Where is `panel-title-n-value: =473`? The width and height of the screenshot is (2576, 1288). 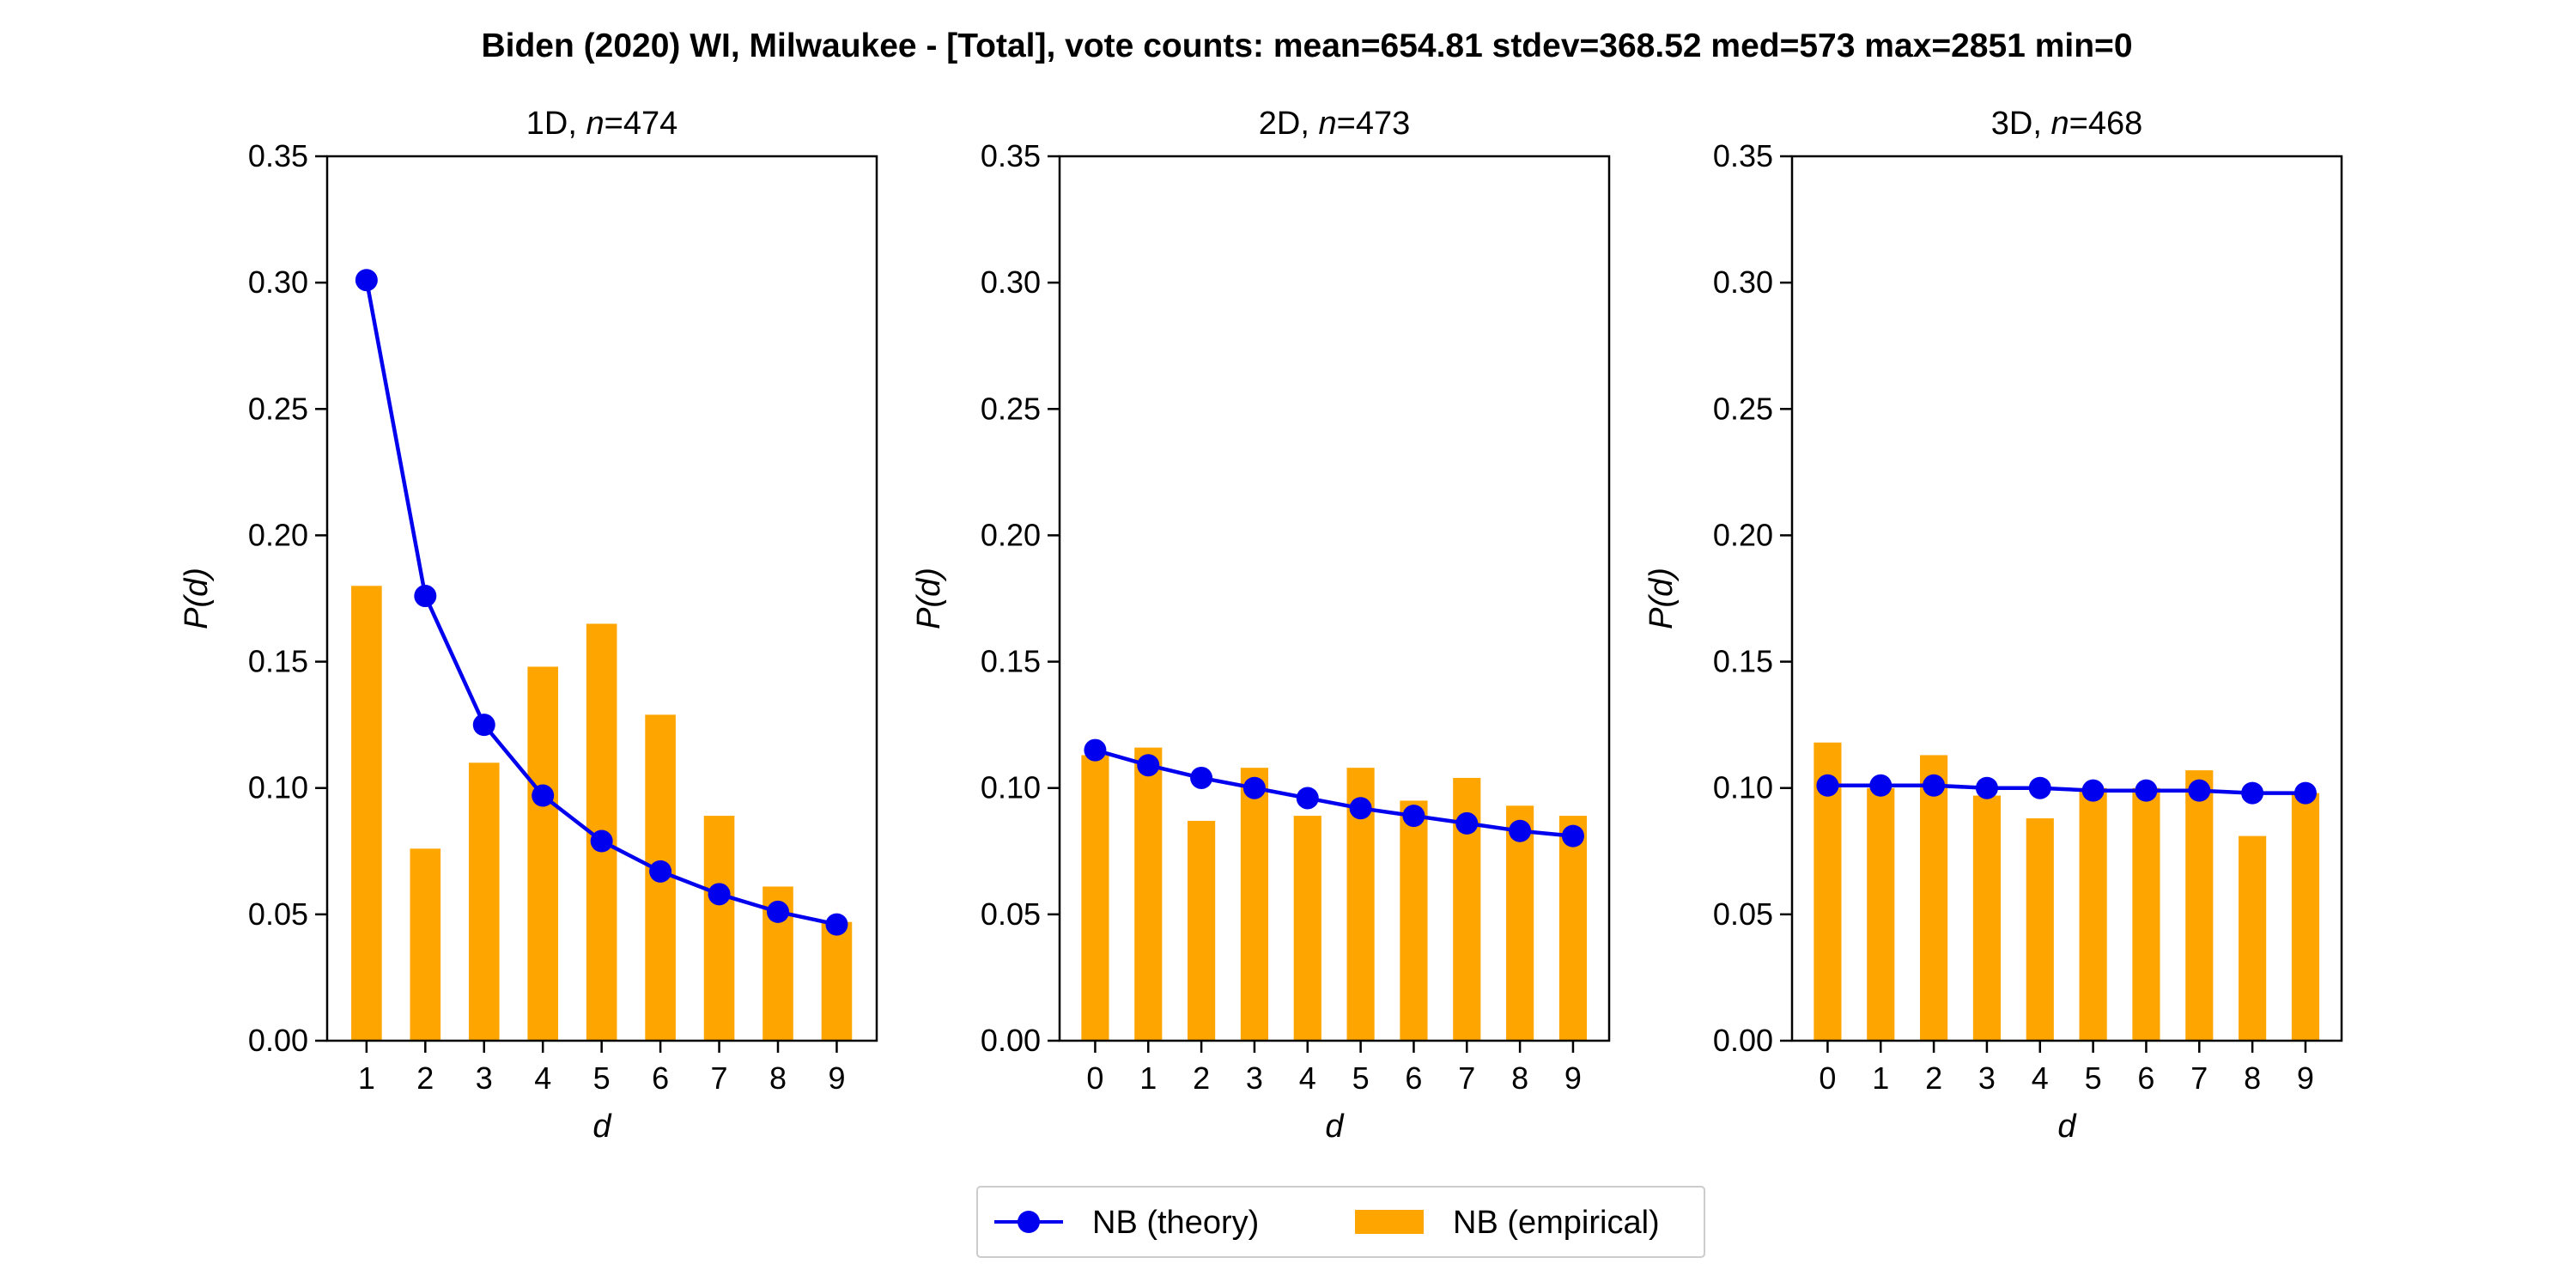 panel-title-n-value: =473 is located at coordinates (1374, 124).